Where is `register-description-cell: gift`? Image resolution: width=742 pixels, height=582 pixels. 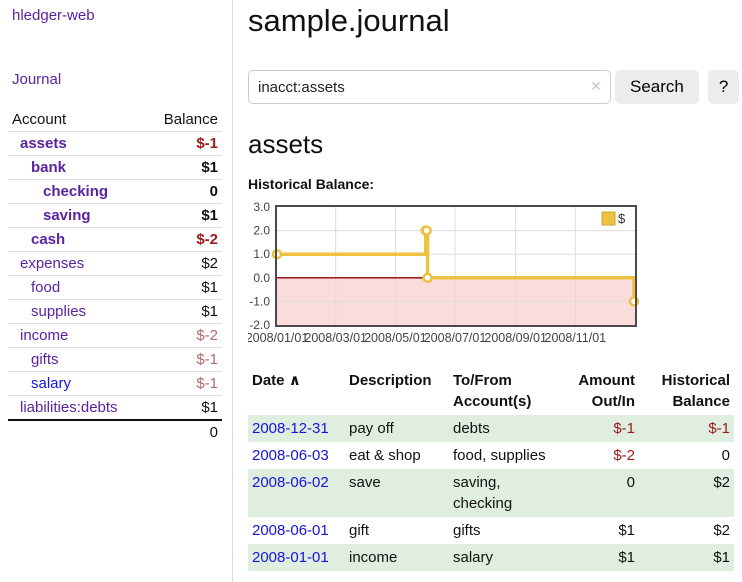
register-description-cell: gift is located at coordinates (359, 530).